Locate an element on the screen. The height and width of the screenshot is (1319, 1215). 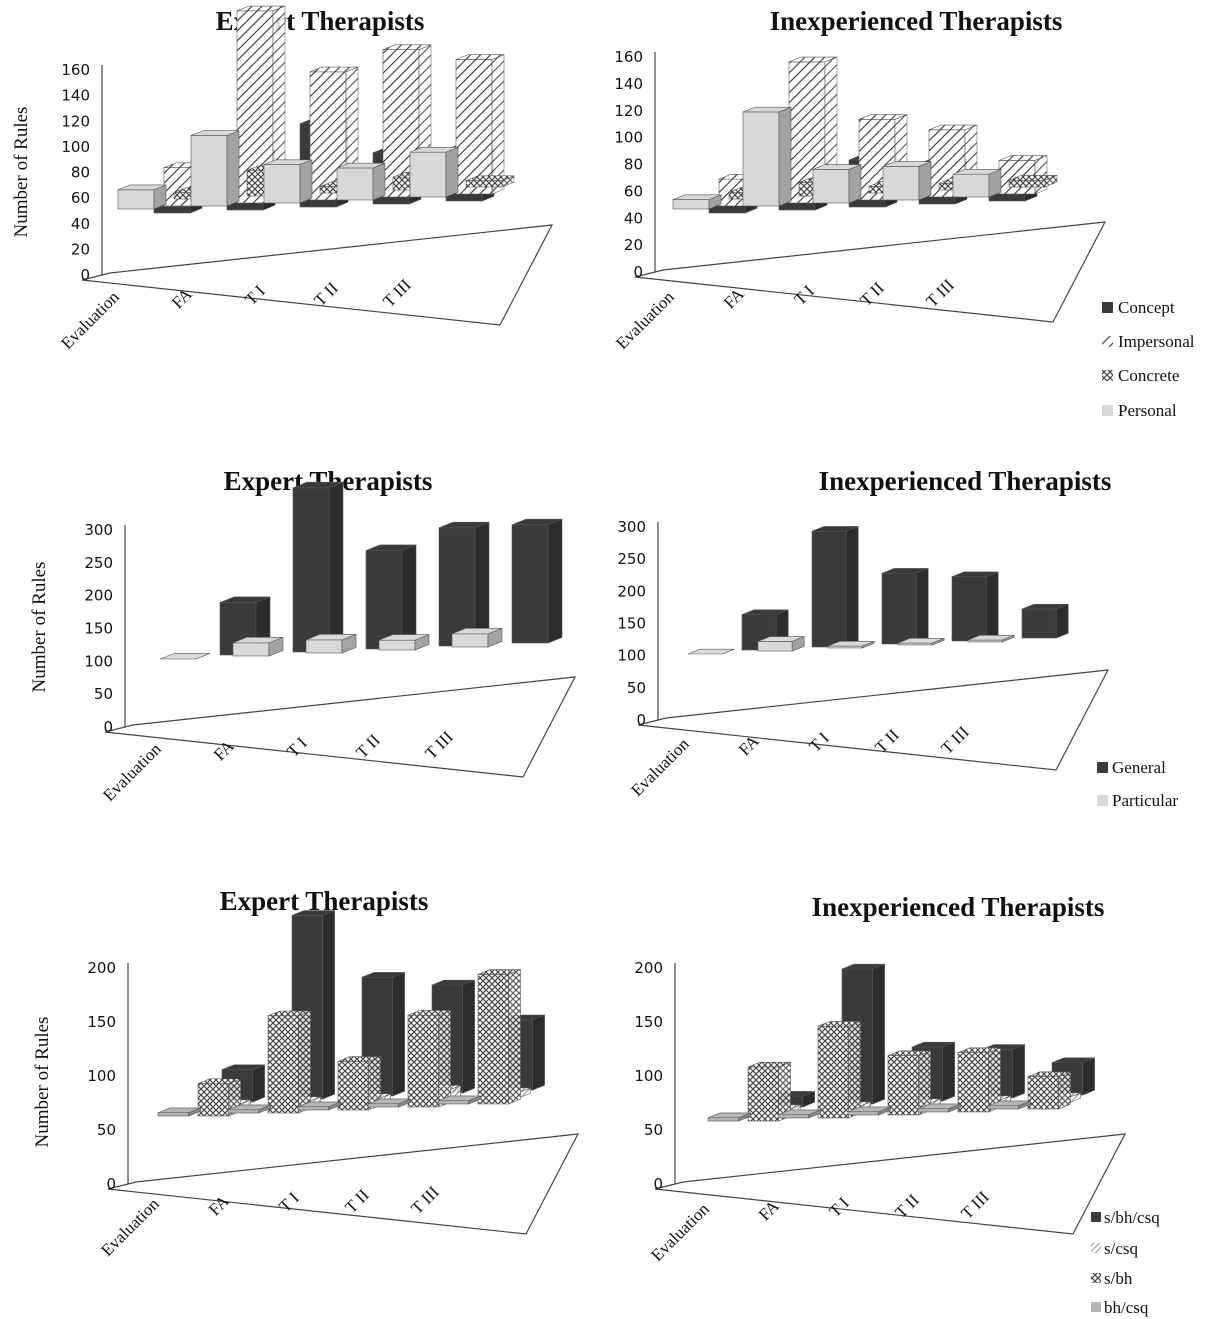
y-tick-label: 160 is located at coordinates (75, 70).